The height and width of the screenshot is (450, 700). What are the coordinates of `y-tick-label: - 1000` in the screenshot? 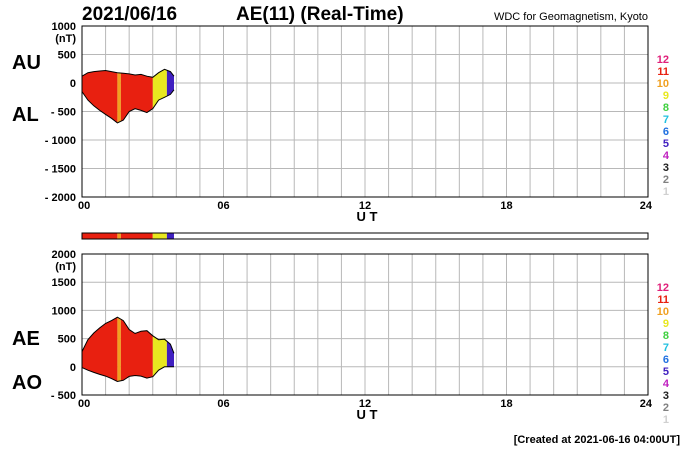 It's located at (60, 141).